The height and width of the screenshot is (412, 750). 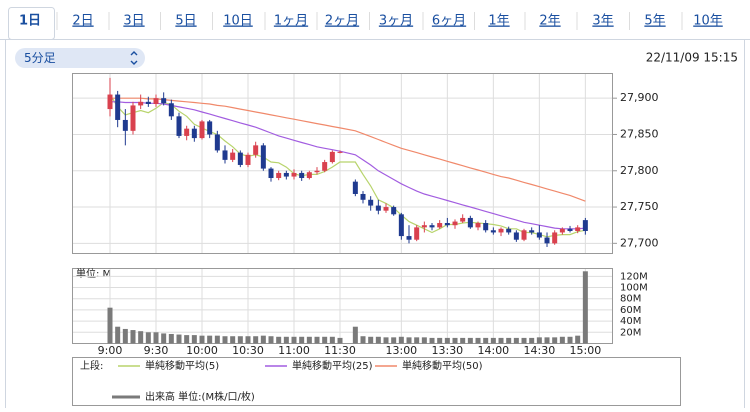 What do you see at coordinates (654, 21) in the screenshot?
I see `tab: 5年` at bounding box center [654, 21].